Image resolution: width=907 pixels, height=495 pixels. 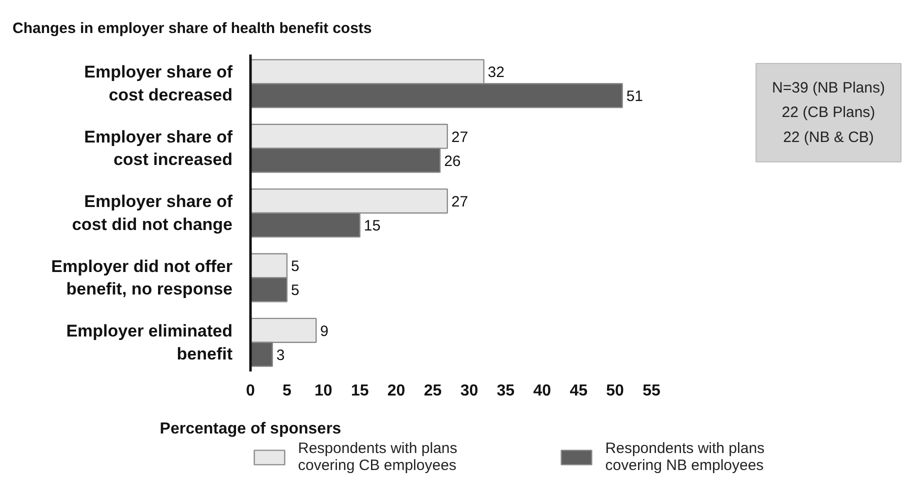 I want to click on x-tick-label: 15, so click(x=359, y=391).